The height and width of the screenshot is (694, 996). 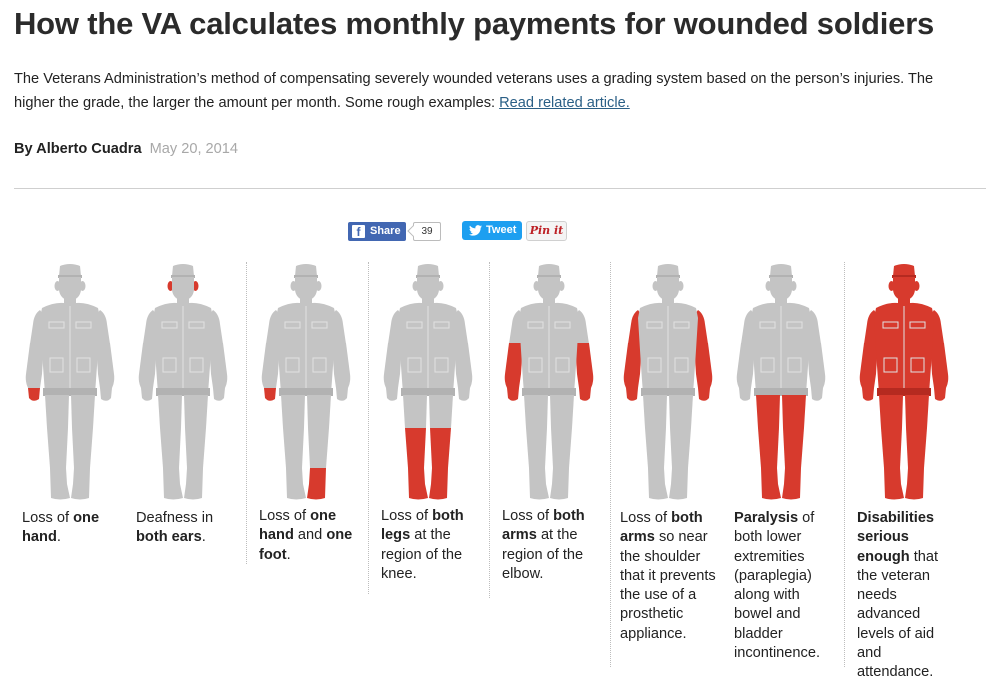 What do you see at coordinates (169, 537) in the screenshot?
I see `caption-segment: both ears` at bounding box center [169, 537].